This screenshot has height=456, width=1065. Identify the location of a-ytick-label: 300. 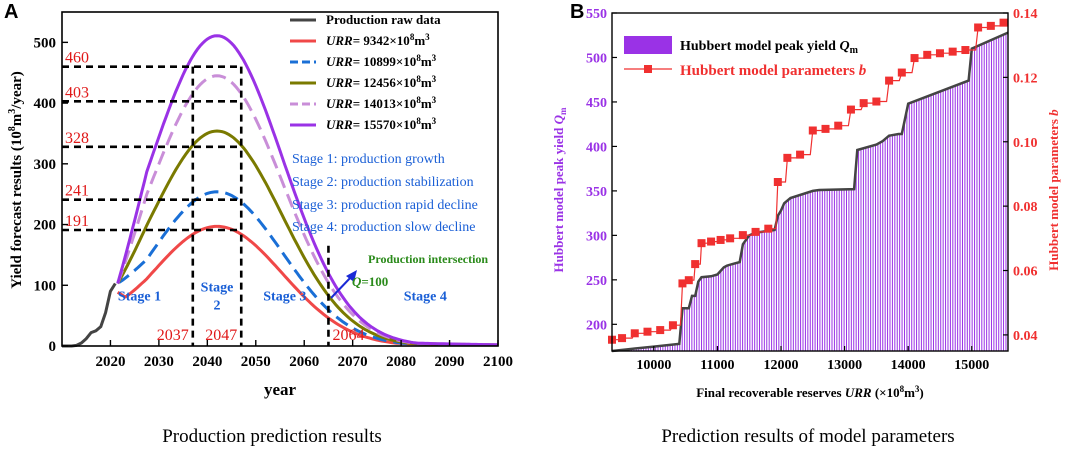
(45, 165).